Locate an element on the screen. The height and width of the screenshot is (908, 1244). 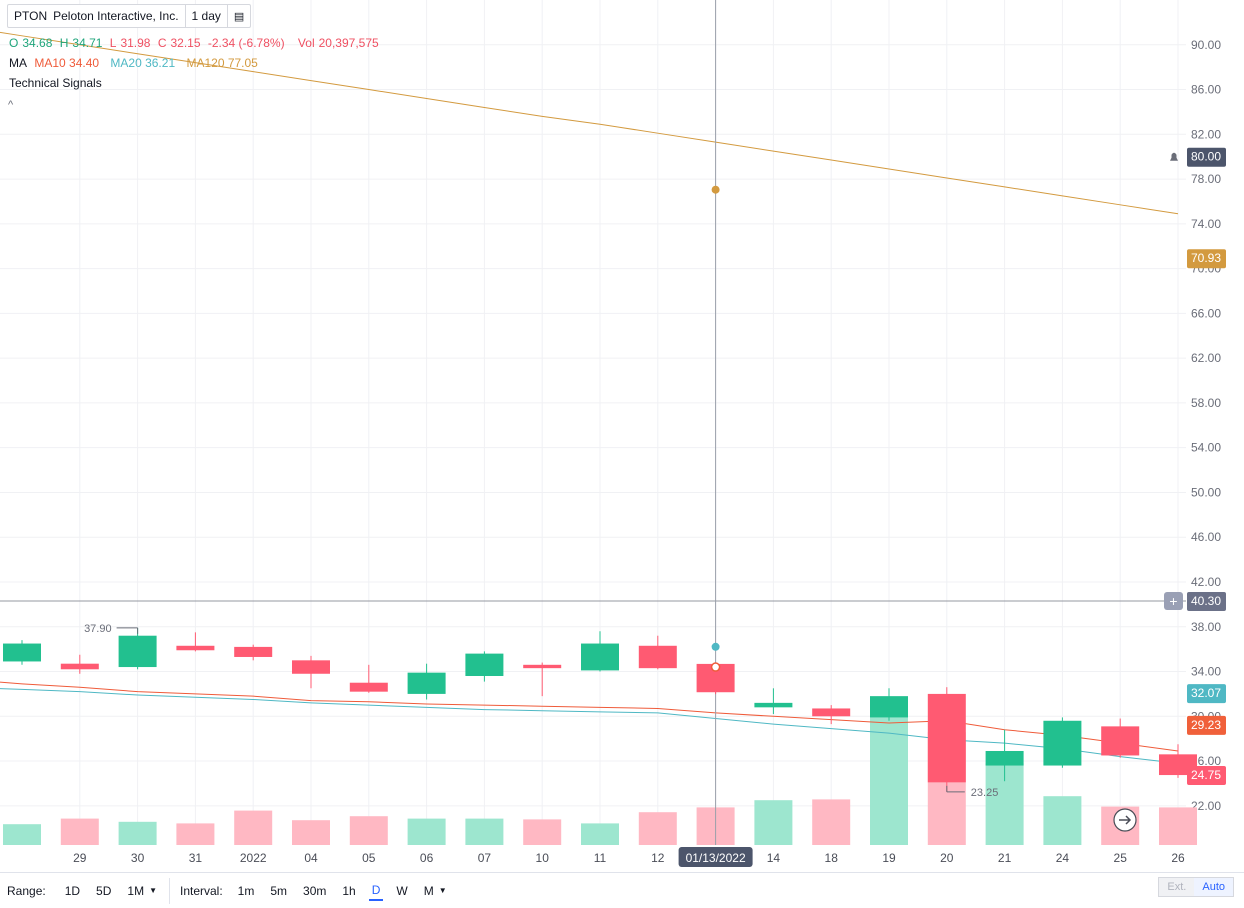
ext-button: Ext. is located at coordinates (1177, 887).